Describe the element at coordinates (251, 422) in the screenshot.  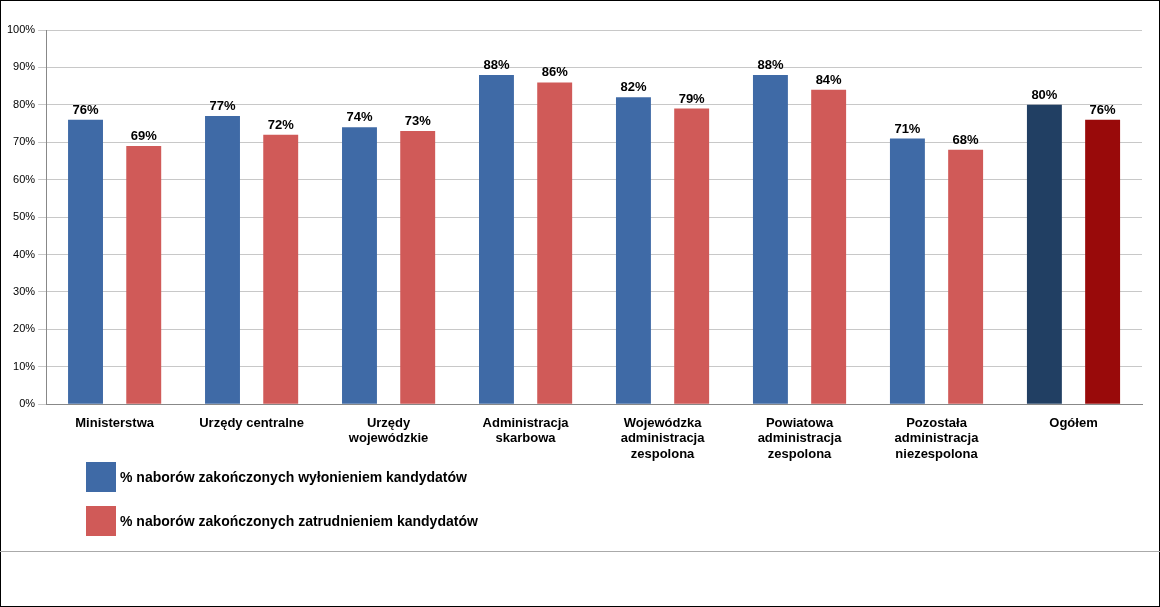
I see `x-tick-label: Urzędy centralne` at that location.